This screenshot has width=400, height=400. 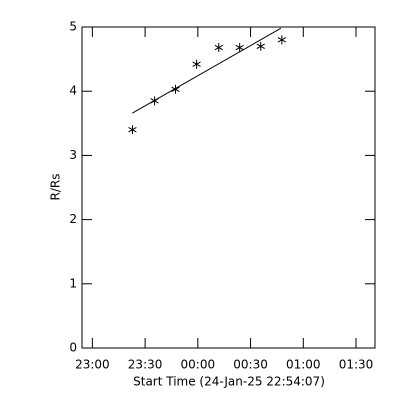 What do you see at coordinates (198, 365) in the screenshot?
I see `x-tick-label: 00:00` at bounding box center [198, 365].